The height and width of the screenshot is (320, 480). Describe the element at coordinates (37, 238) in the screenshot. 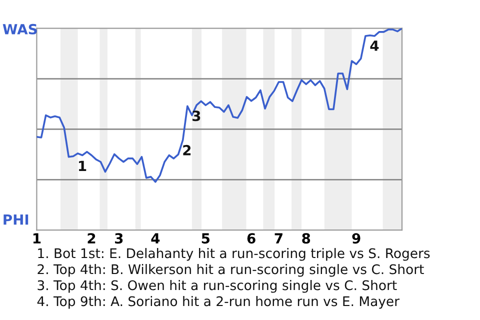

I see `x-tick-label: 1` at that location.